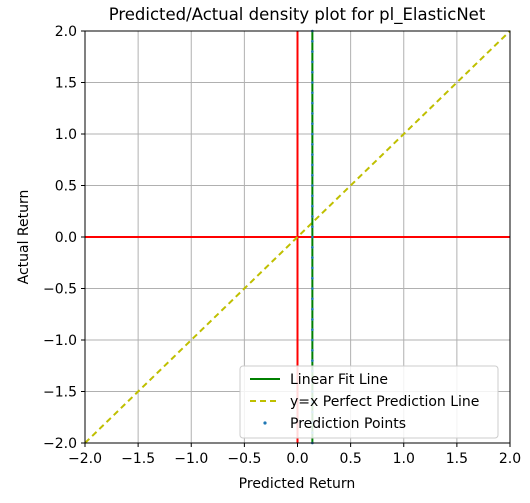 This screenshot has width=530, height=503. I want to click on legend-label-prediction-points: Prediction Points, so click(348, 424).